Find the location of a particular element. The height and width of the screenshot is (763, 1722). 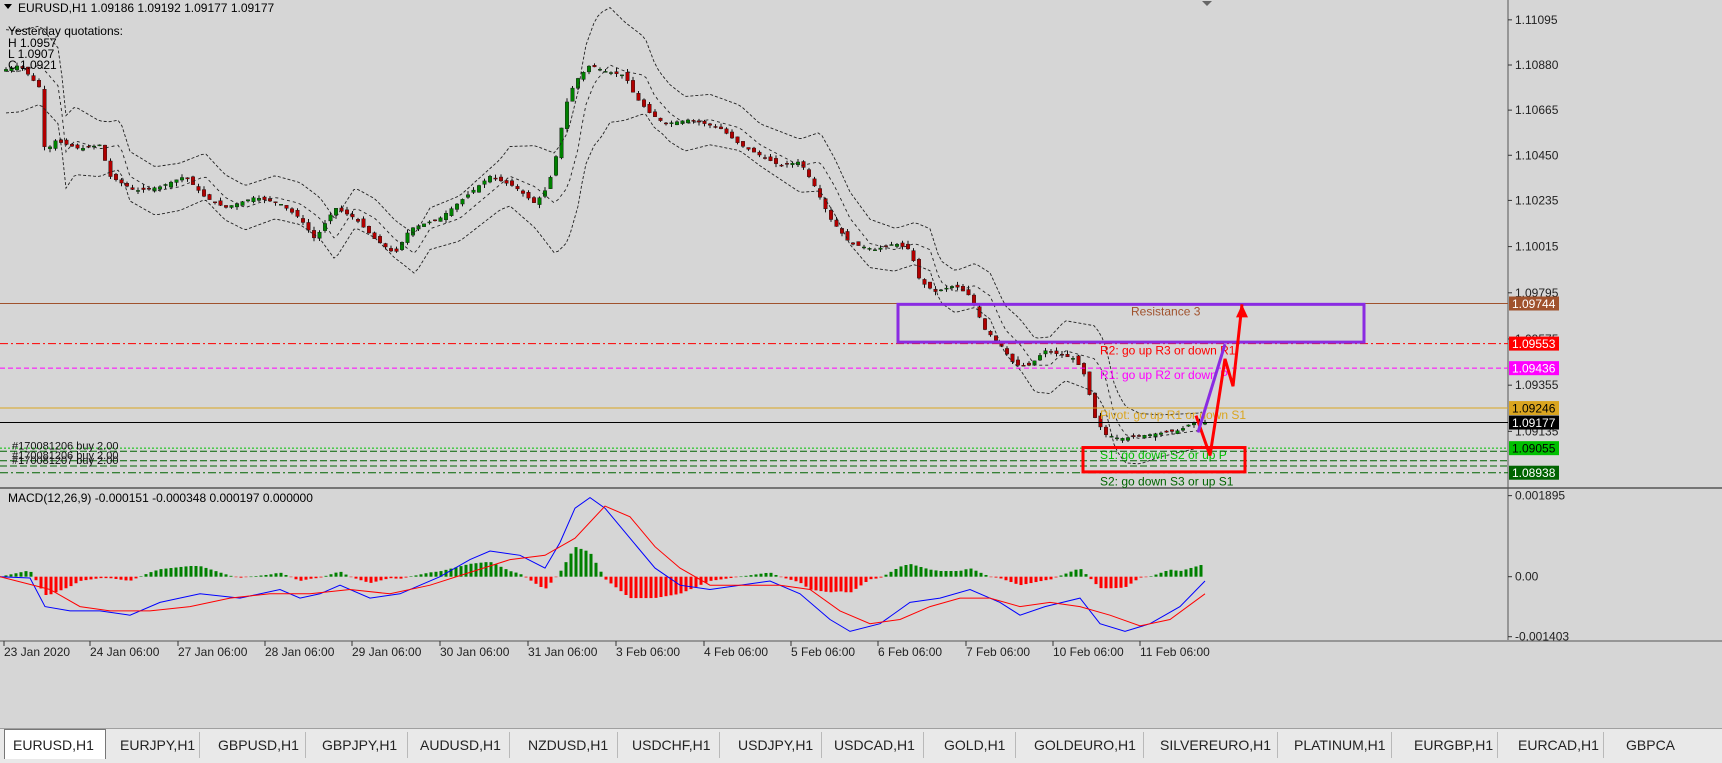

tab-audusd: AUDUSD,H1 is located at coordinates (461, 745).